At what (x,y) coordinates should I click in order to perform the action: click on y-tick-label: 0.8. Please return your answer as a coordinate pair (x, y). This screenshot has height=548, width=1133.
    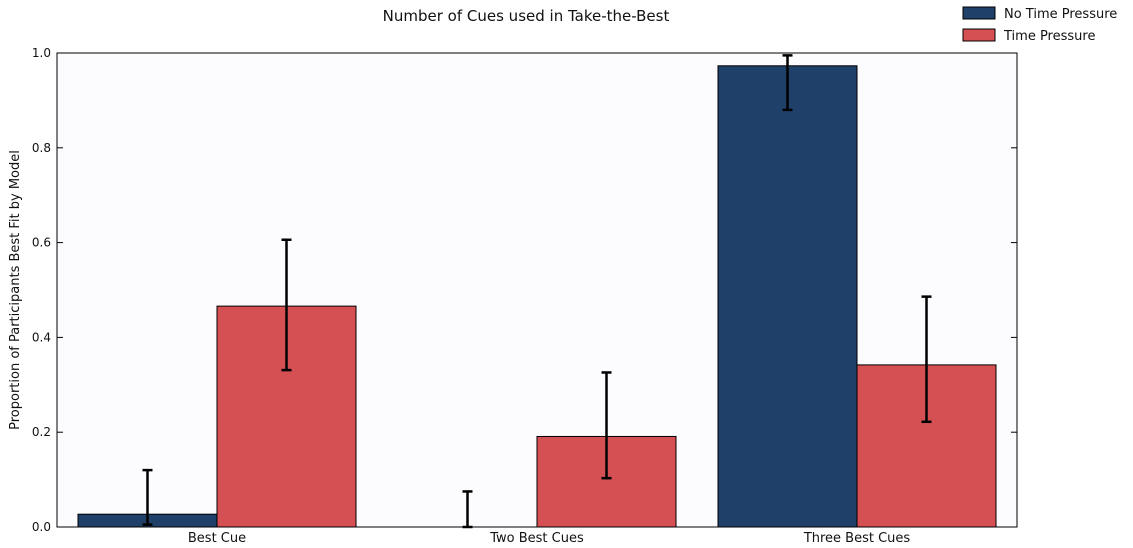
    Looking at the image, I should click on (41, 148).